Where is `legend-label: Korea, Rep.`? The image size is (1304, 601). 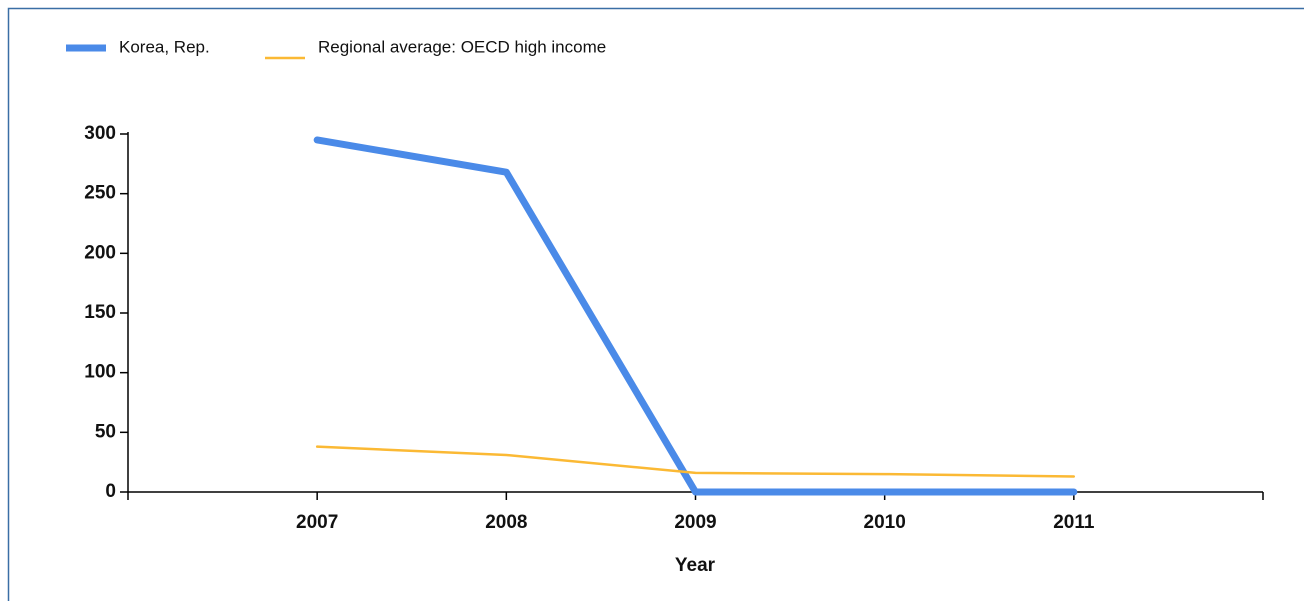 legend-label: Korea, Rep. is located at coordinates (164, 46).